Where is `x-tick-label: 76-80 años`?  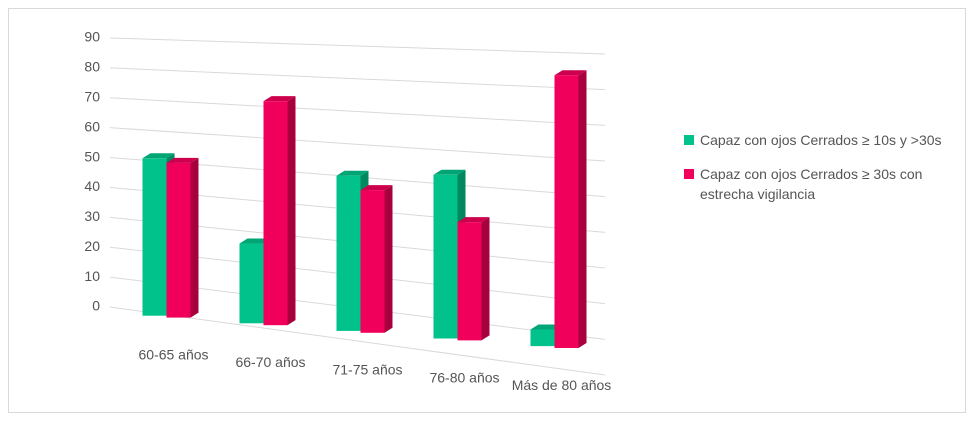
x-tick-label: 76-80 años is located at coordinates (464, 377).